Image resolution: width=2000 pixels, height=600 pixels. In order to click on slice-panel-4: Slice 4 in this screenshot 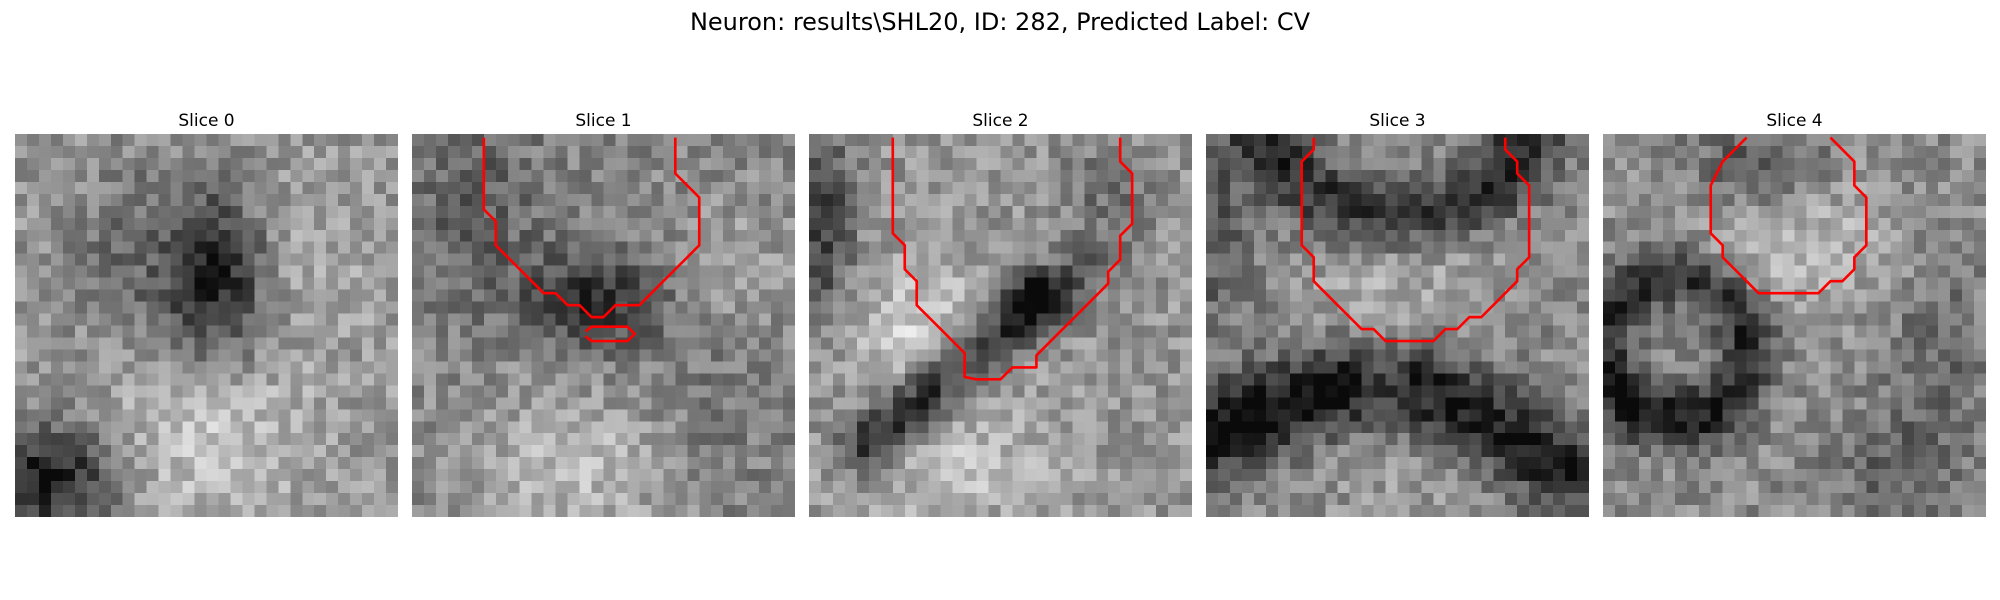, I will do `click(1794, 313)`.